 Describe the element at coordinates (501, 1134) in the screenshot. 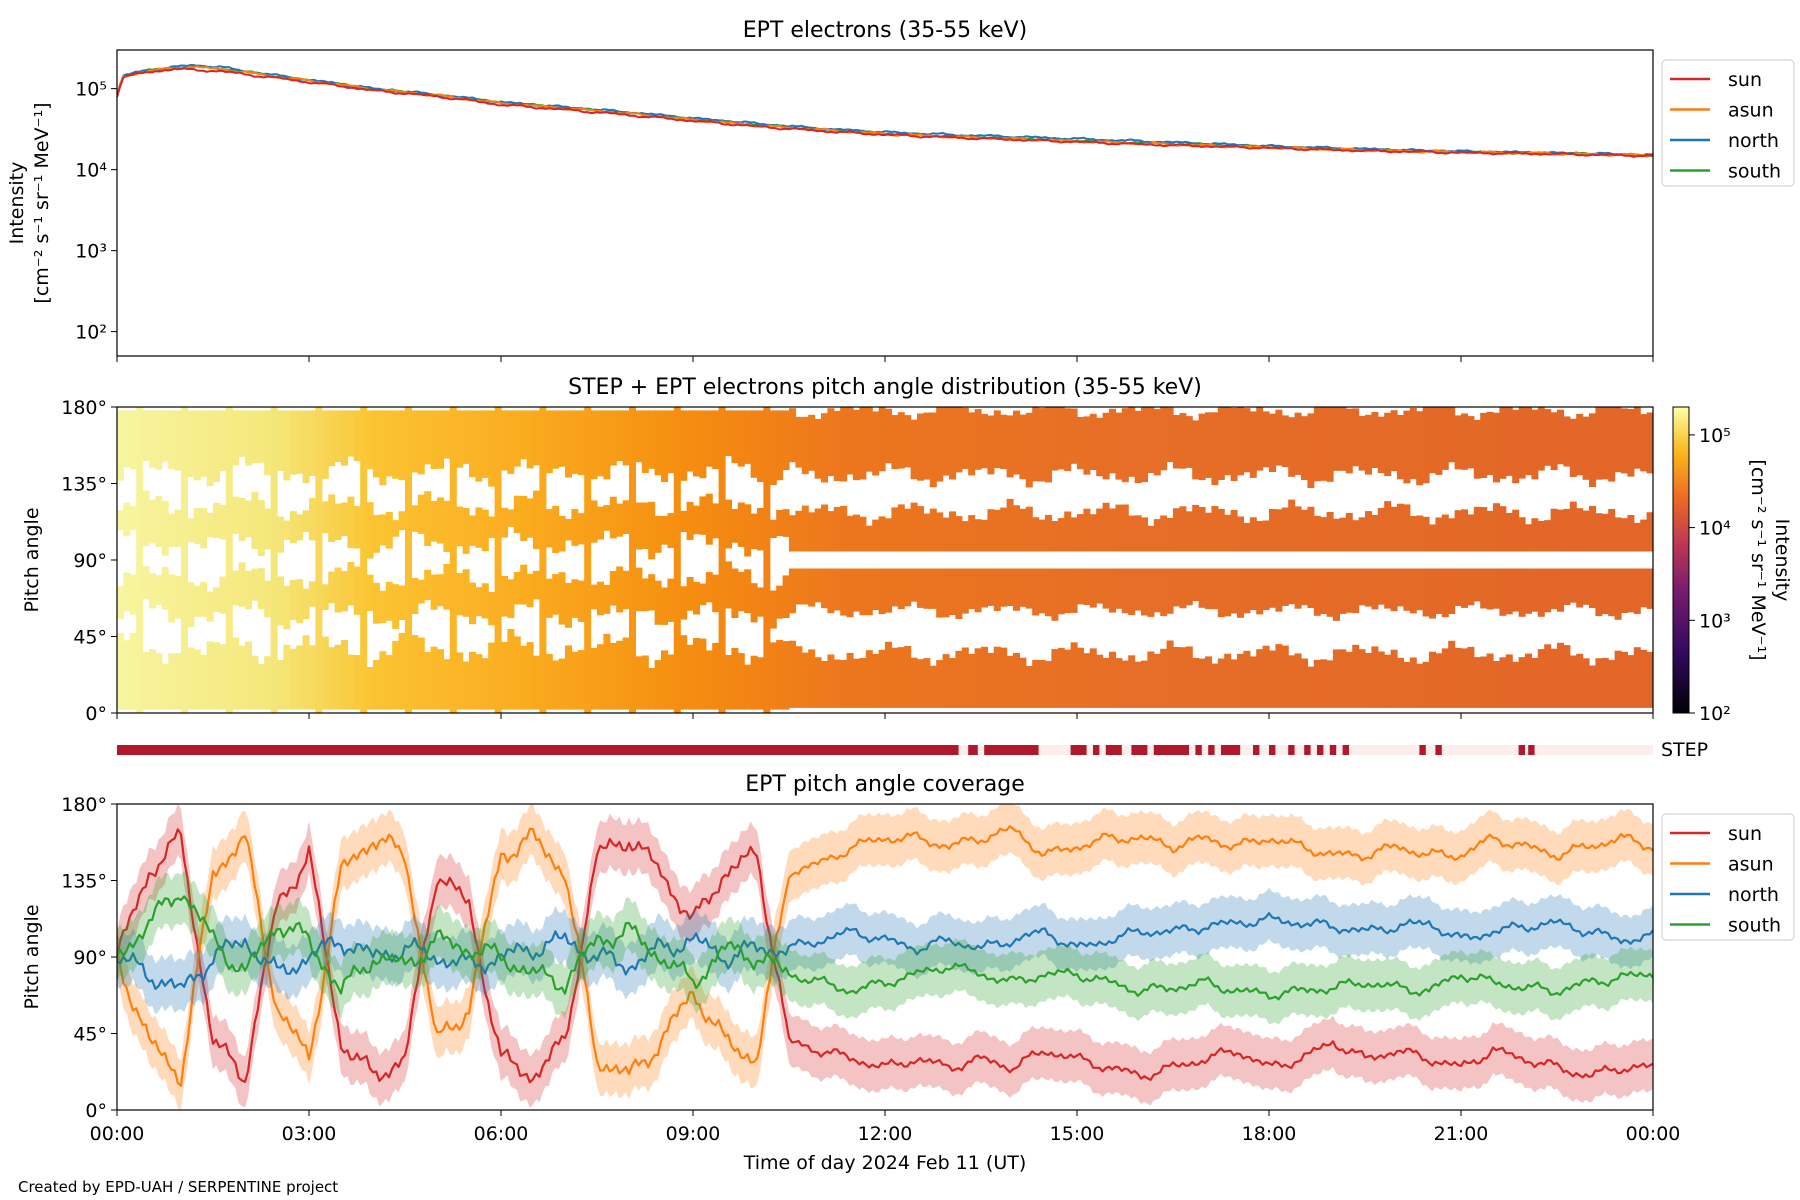

I see `coverage-xtick-label: 06:00` at that location.